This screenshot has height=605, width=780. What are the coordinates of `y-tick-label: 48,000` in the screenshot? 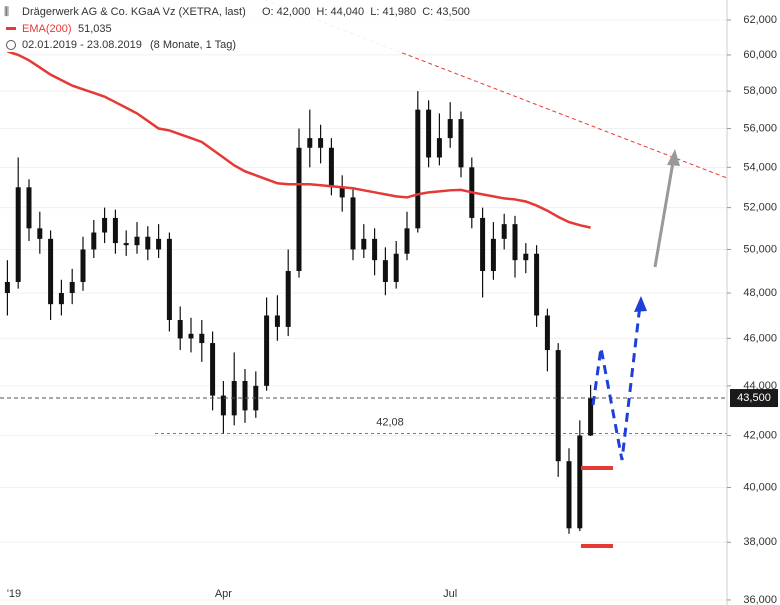 It's located at (760, 293).